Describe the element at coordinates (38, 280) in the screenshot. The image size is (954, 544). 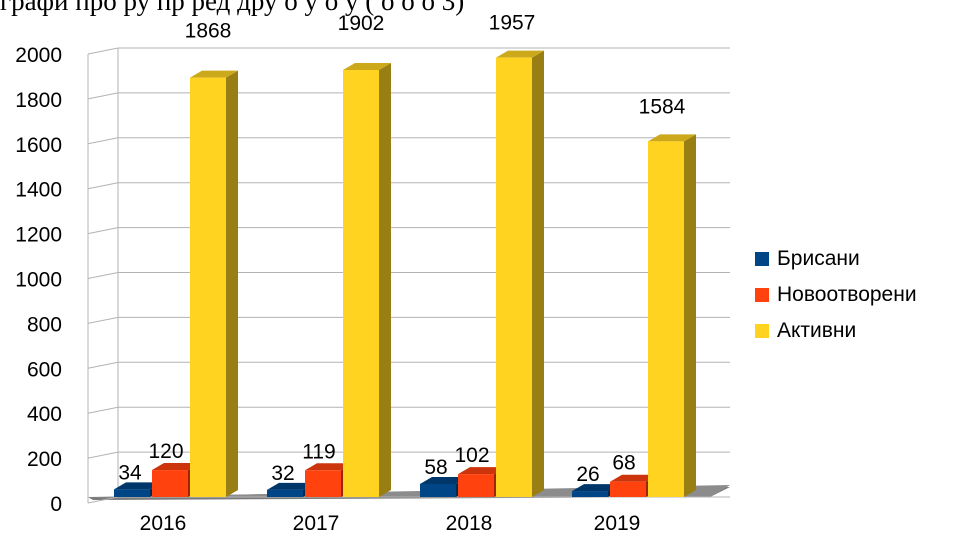
I see `y-tick-label: 1000` at that location.